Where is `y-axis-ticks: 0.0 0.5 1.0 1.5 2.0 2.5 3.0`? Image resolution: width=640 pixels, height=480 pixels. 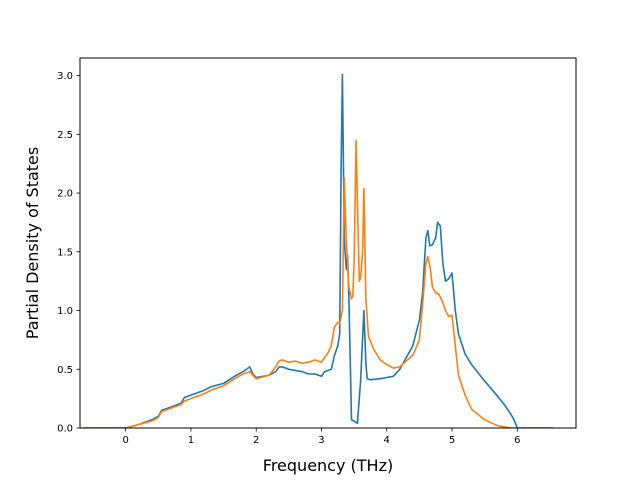
y-axis-ticks: 0.0 0.5 1.0 1.5 2.0 2.5 3.0 is located at coordinates (68, 253).